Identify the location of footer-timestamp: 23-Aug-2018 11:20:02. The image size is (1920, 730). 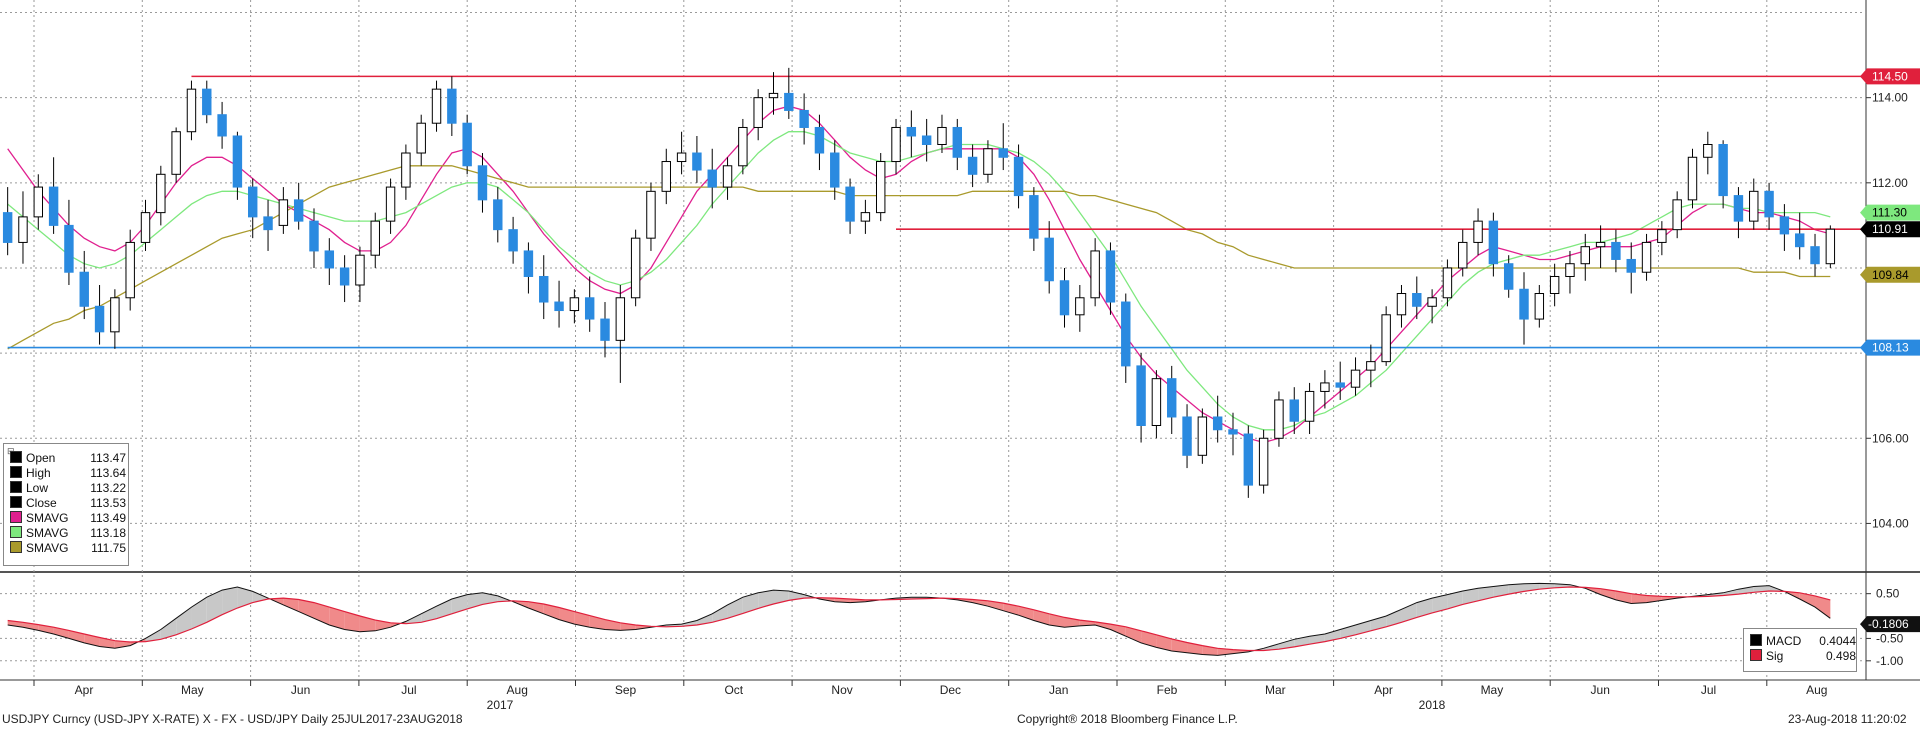
(1847, 719).